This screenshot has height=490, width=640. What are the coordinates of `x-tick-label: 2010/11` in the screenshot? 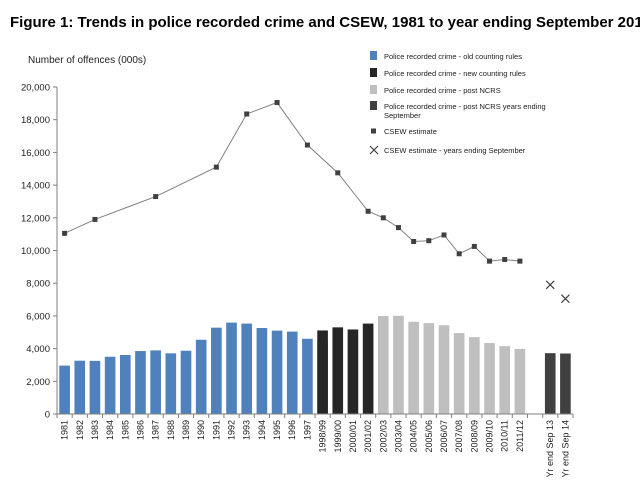 It's located at (505, 436).